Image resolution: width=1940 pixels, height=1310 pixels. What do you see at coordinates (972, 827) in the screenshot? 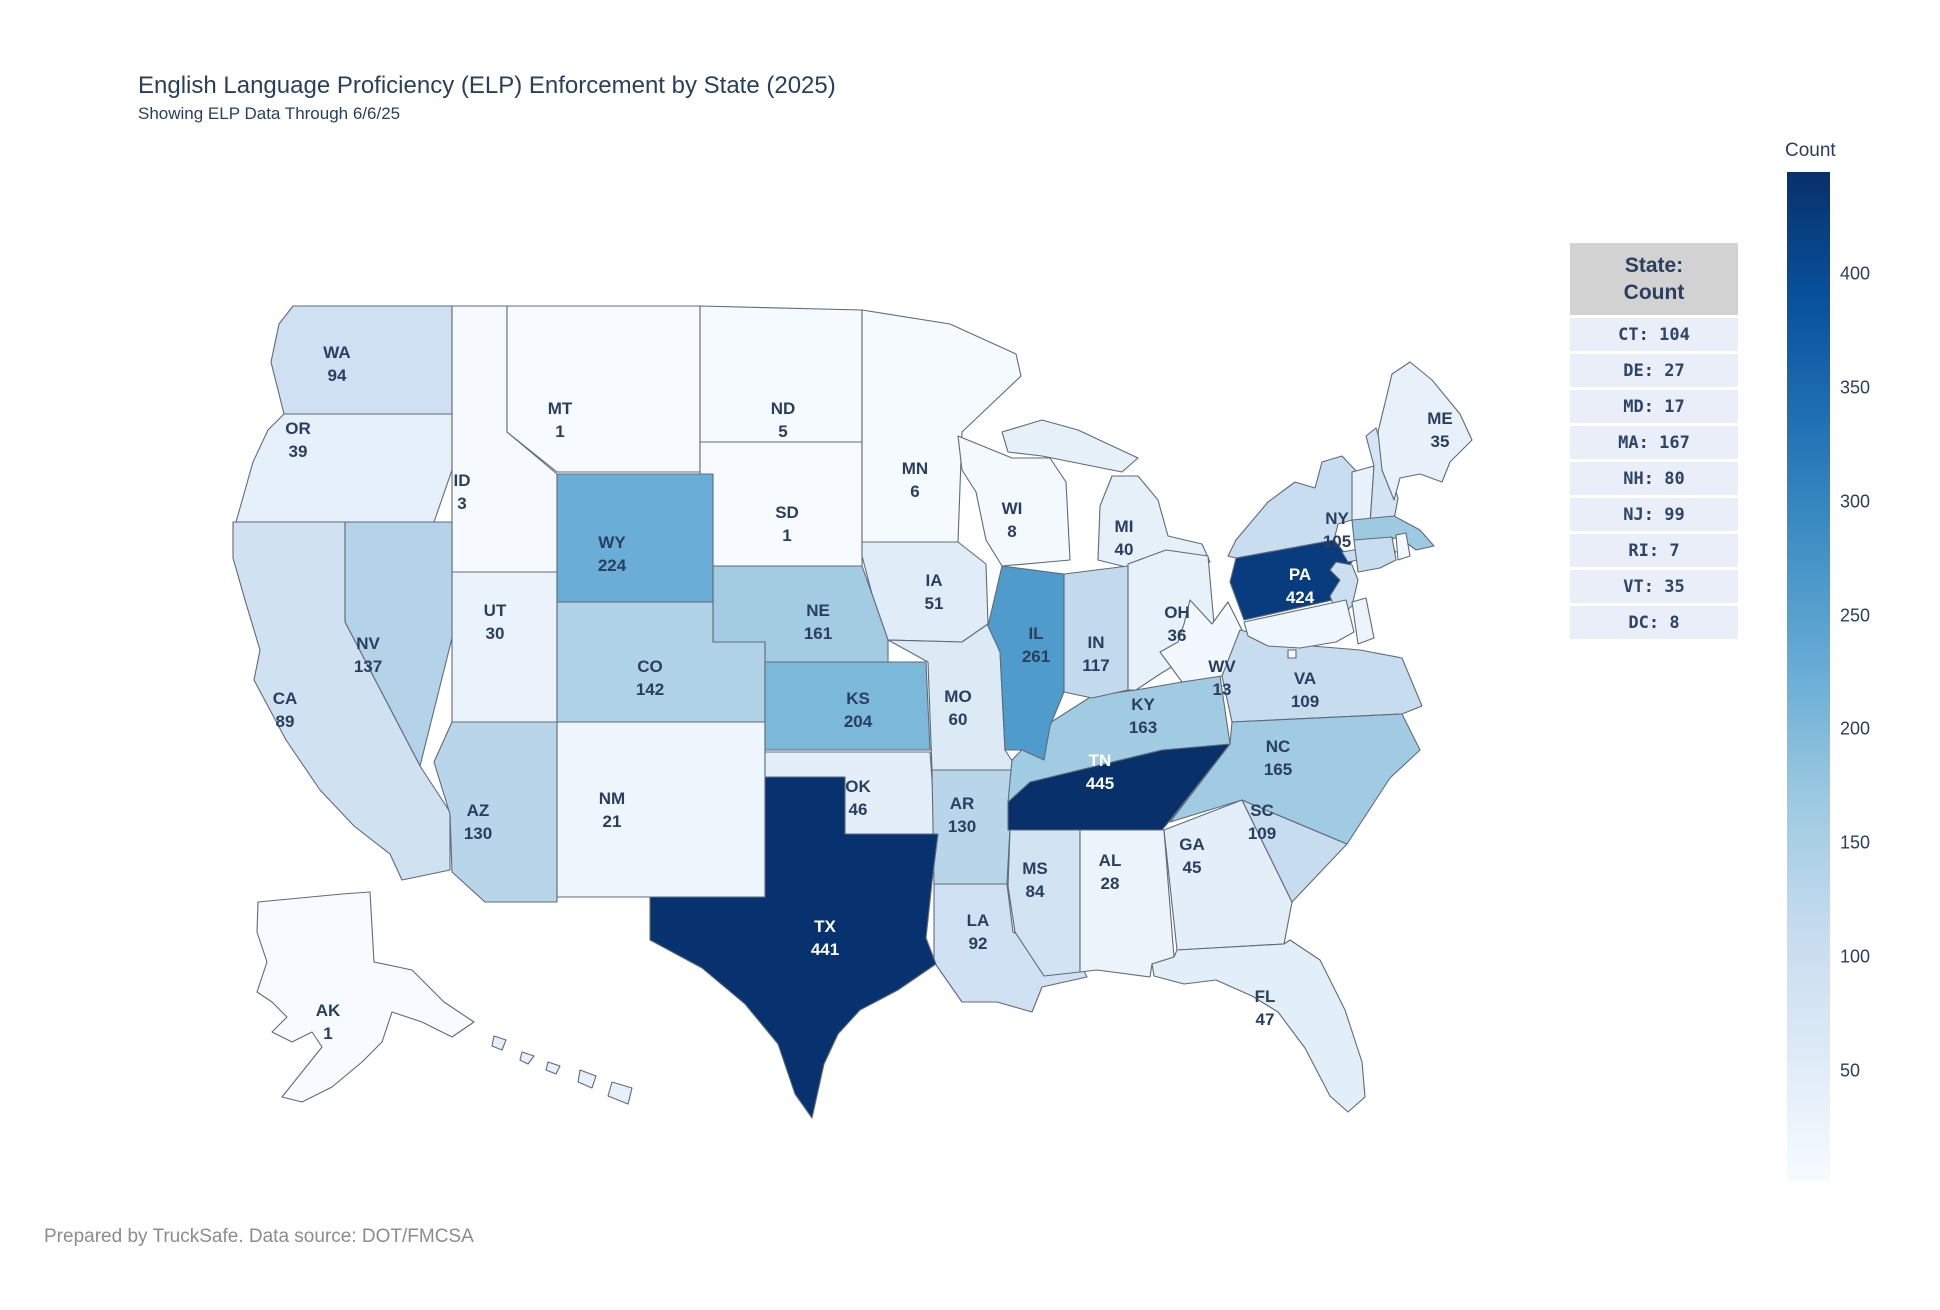
I see `state-shape-AR` at bounding box center [972, 827].